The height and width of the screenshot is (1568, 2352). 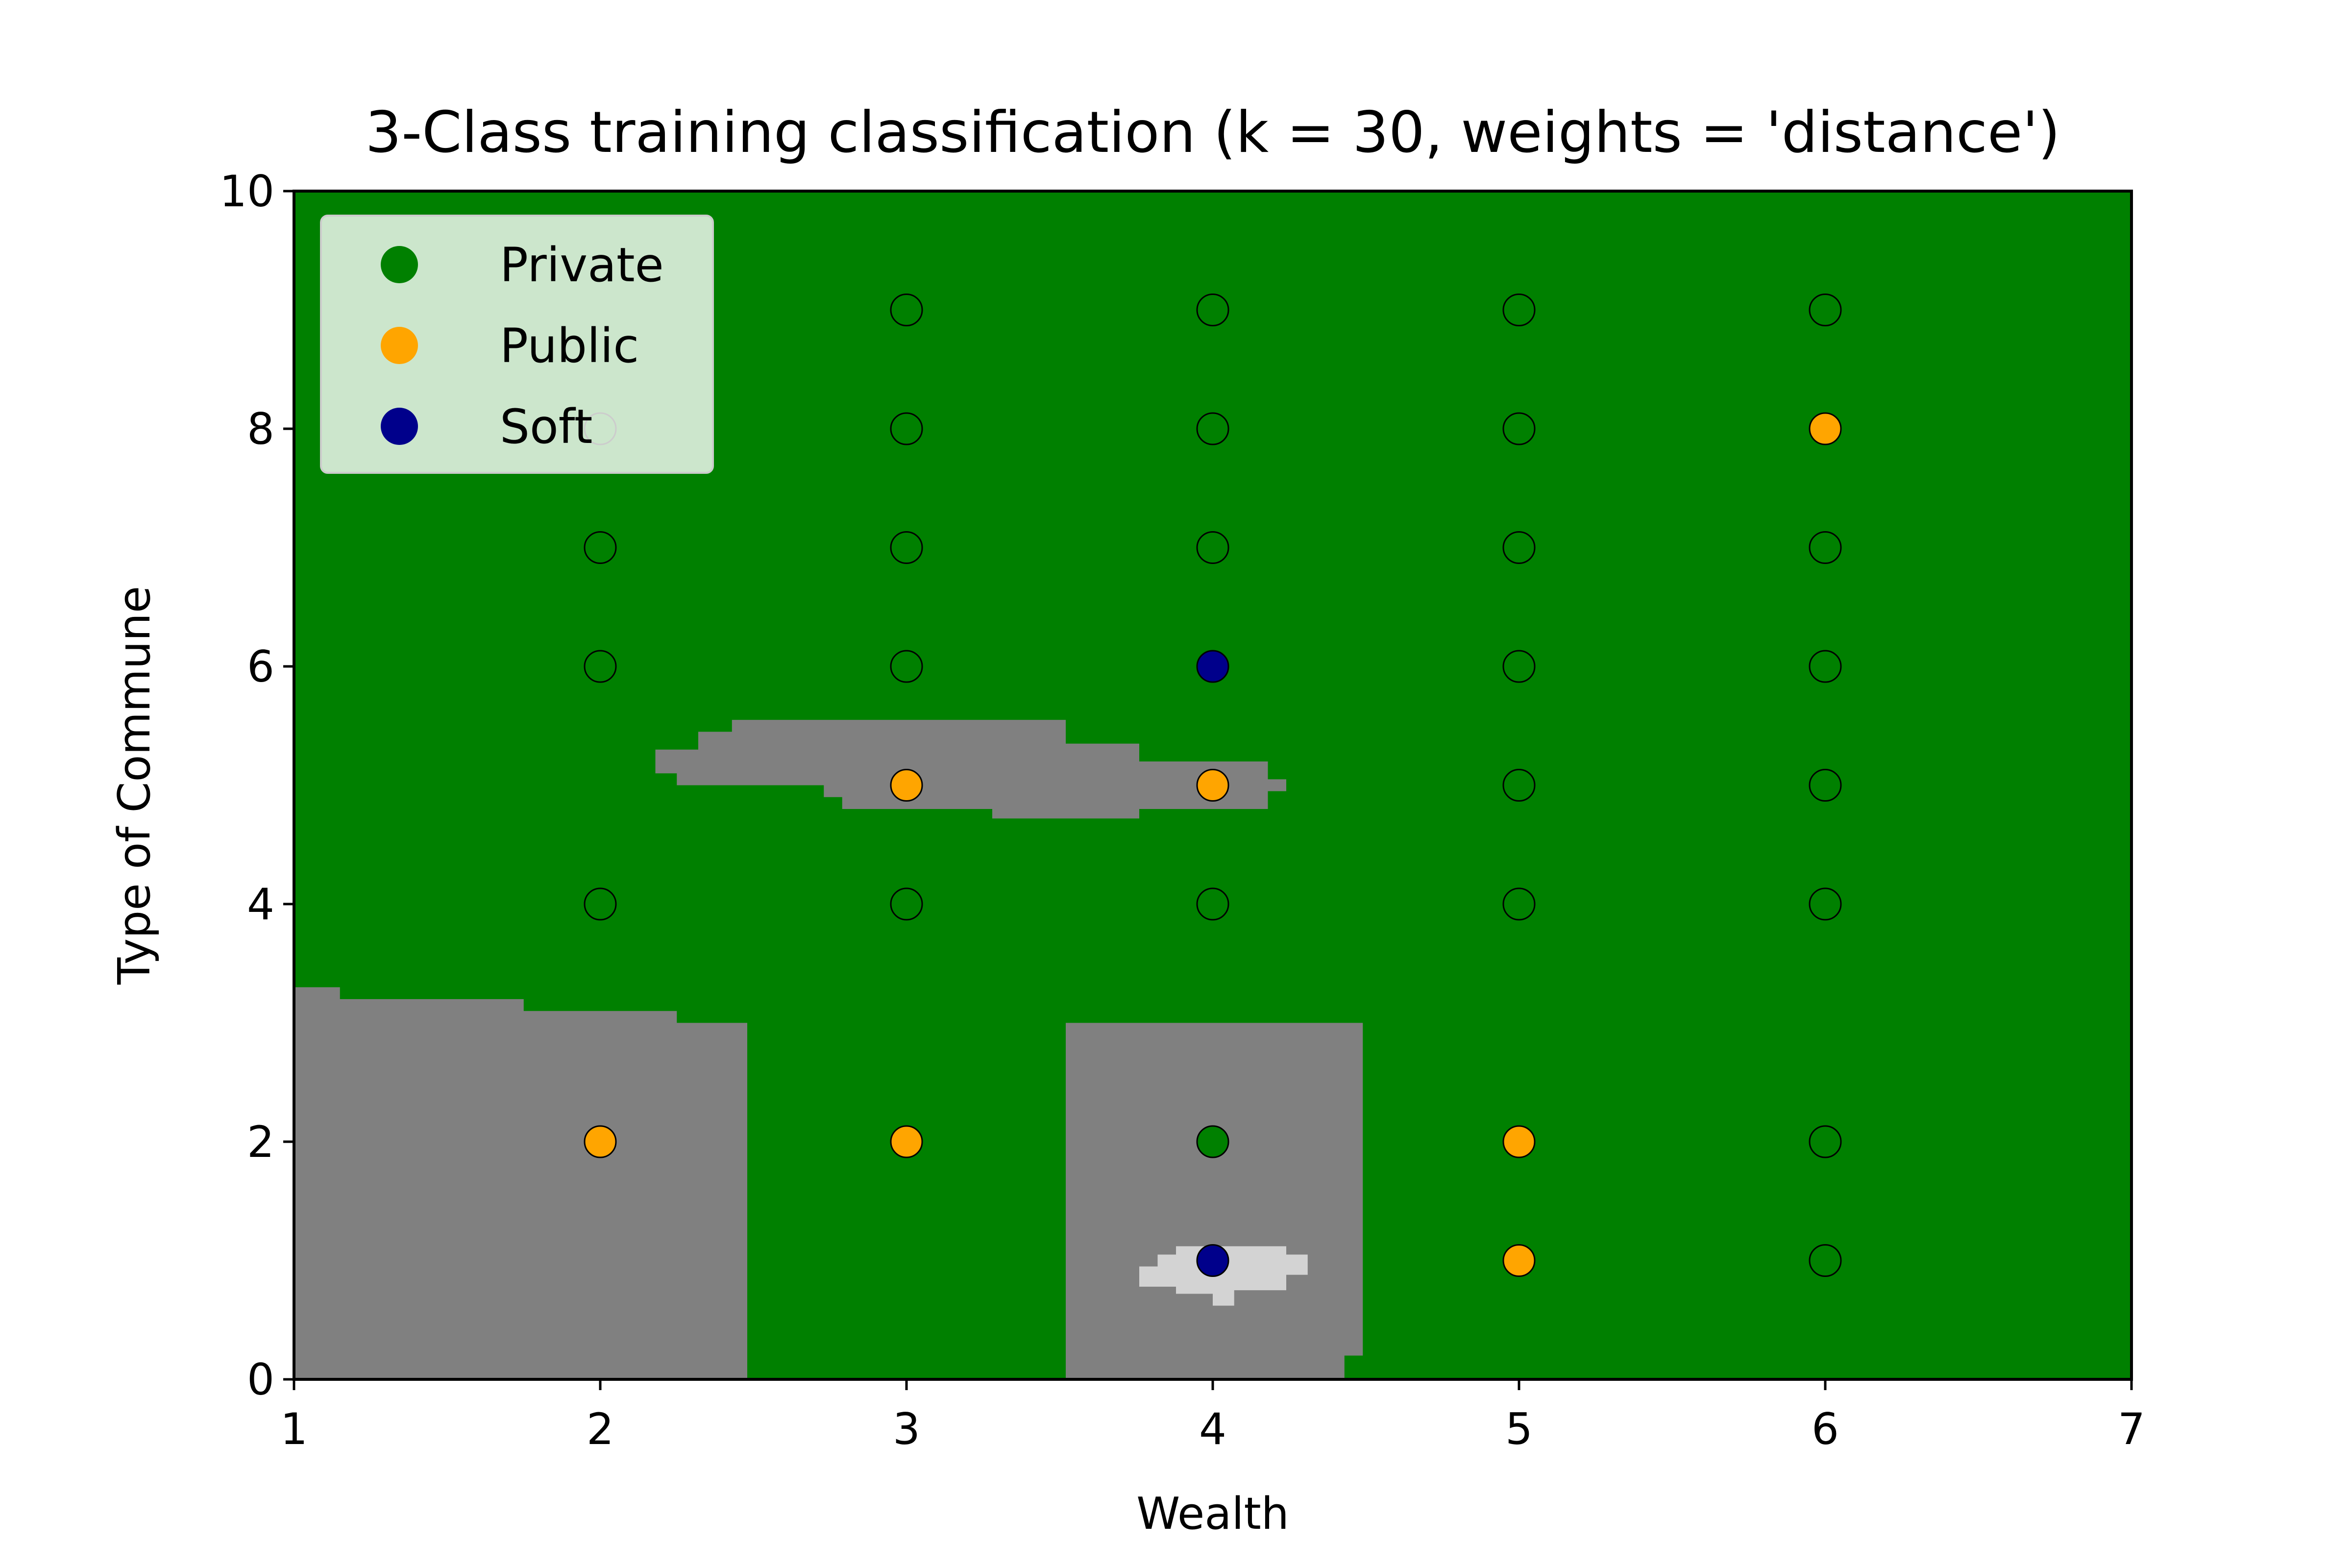 I want to click on y-tick-label: 0, so click(x=260, y=1379).